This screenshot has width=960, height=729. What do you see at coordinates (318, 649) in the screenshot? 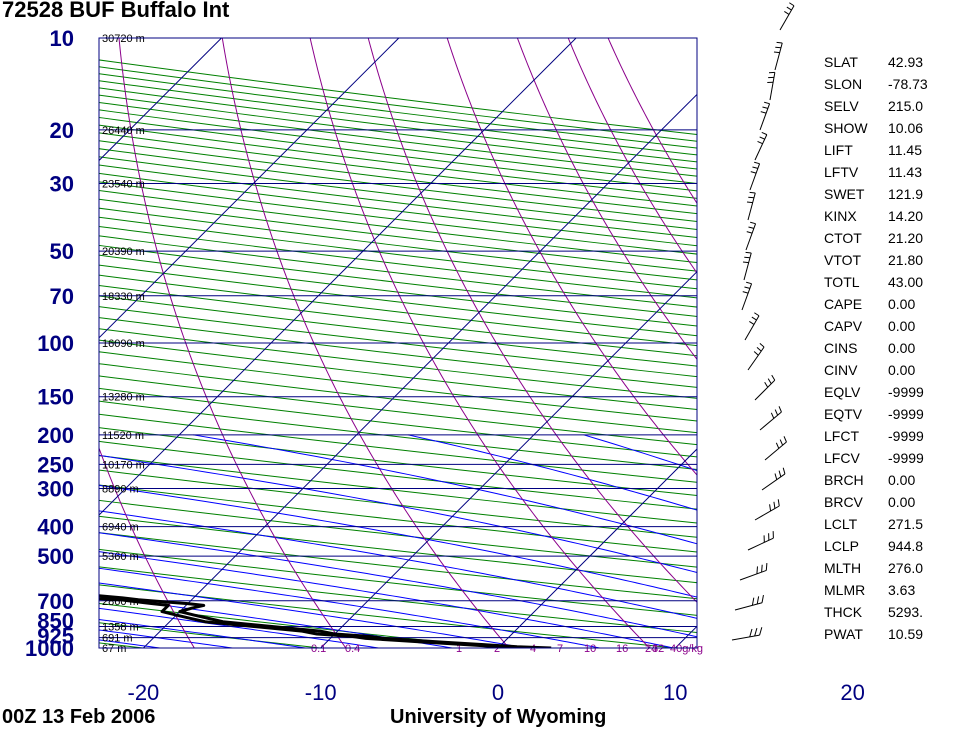
I see `mixing-ratio-label: 0.1` at bounding box center [318, 649].